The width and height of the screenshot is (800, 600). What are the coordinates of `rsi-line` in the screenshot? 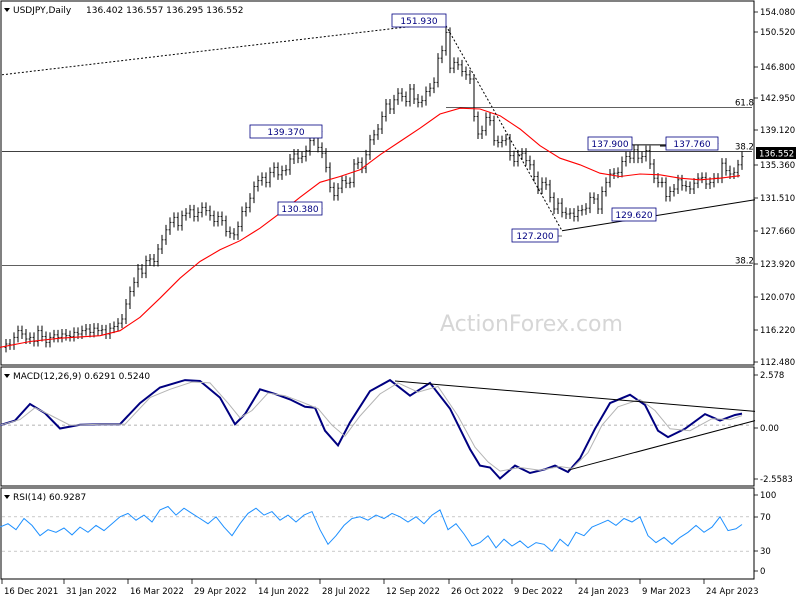 It's located at (371, 528).